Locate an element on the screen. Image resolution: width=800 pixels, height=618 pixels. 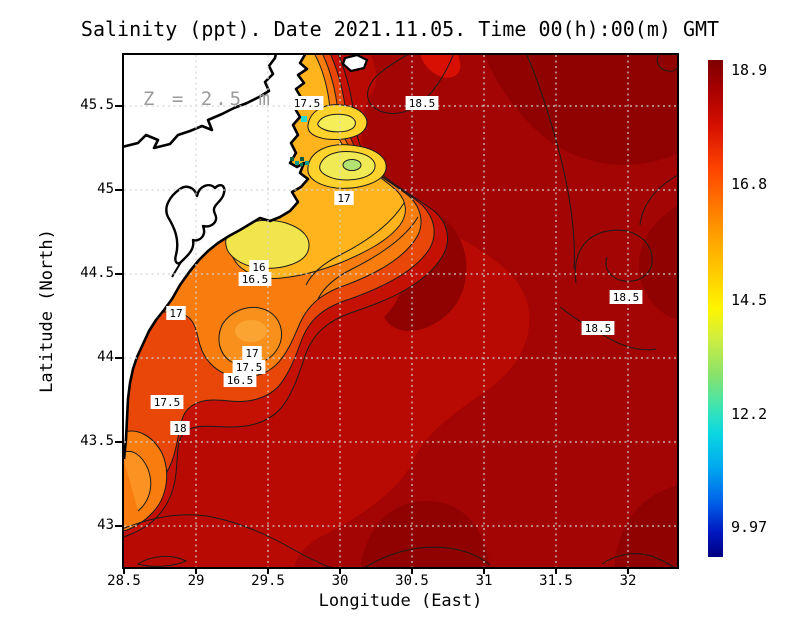
colorbar-label: 16.8 is located at coordinates (749, 184).